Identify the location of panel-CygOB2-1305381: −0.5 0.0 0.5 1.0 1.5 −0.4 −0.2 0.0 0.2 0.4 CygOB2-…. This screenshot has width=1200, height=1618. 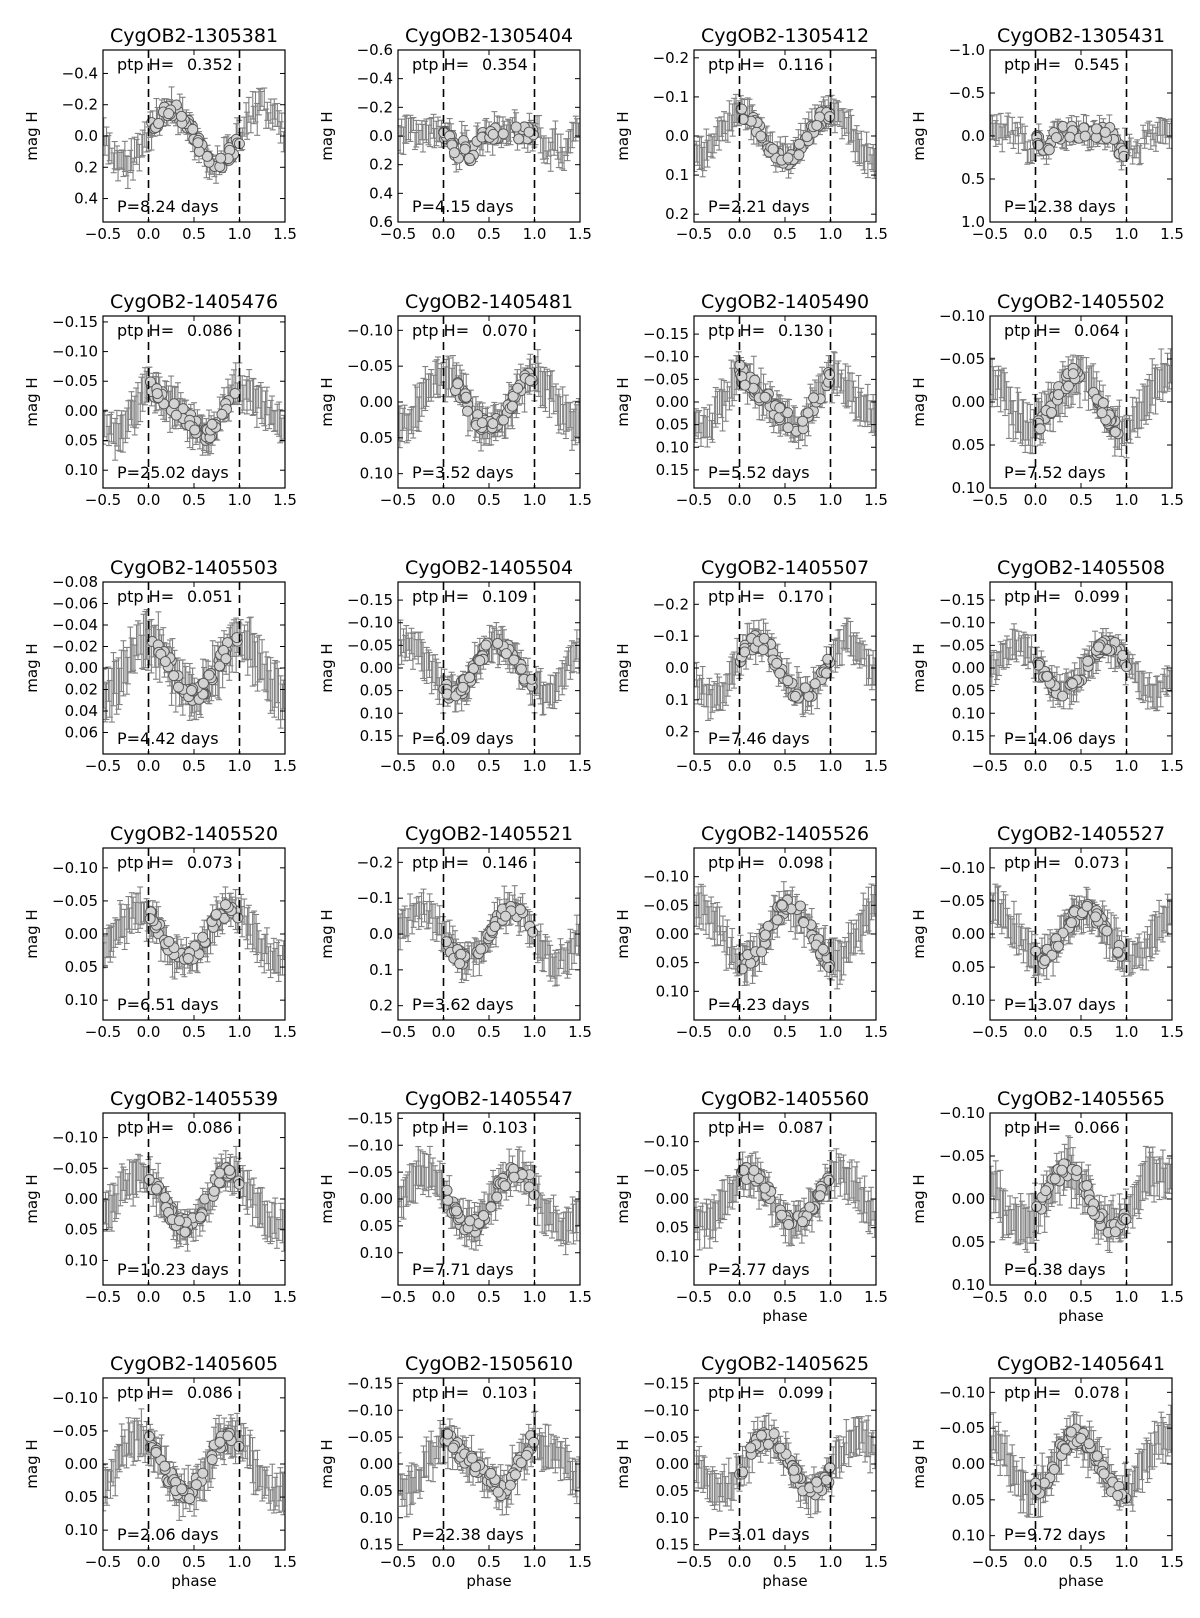
(160, 134).